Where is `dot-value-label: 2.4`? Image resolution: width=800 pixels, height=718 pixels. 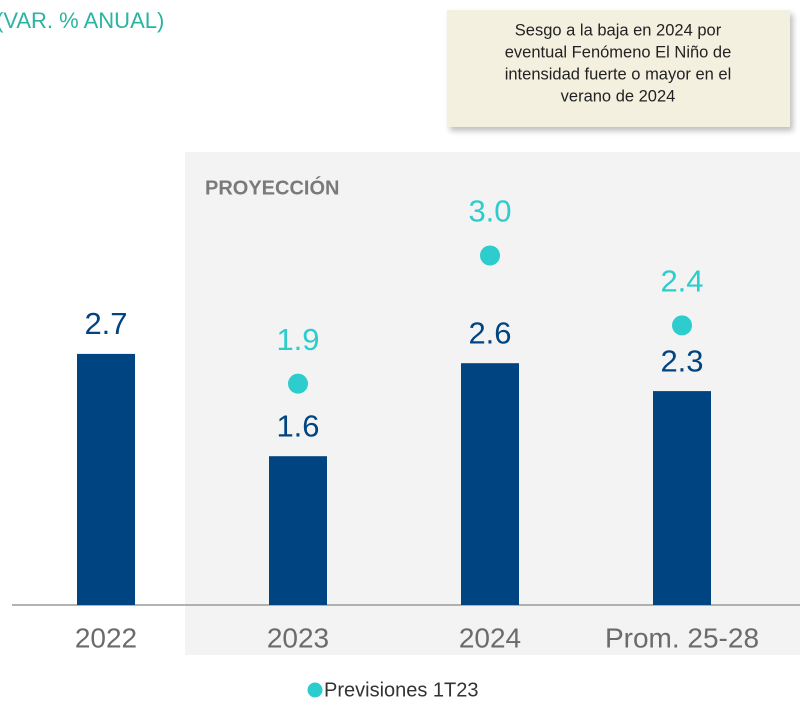 dot-value-label: 2.4 is located at coordinates (681, 281).